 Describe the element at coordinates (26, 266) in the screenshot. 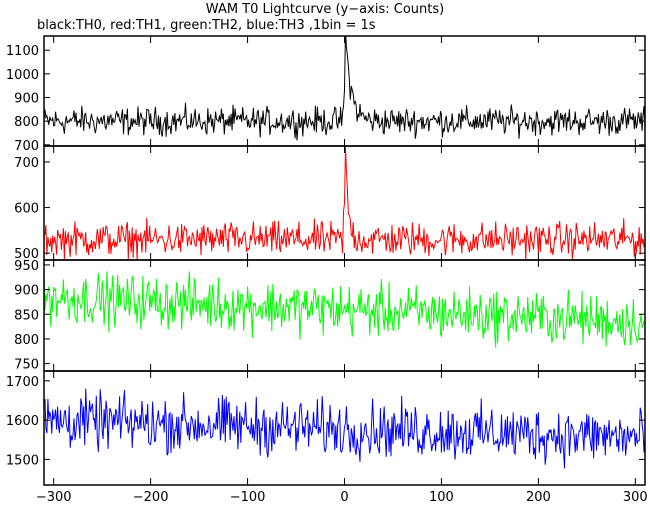

I see `y-tick-label: 950` at that location.